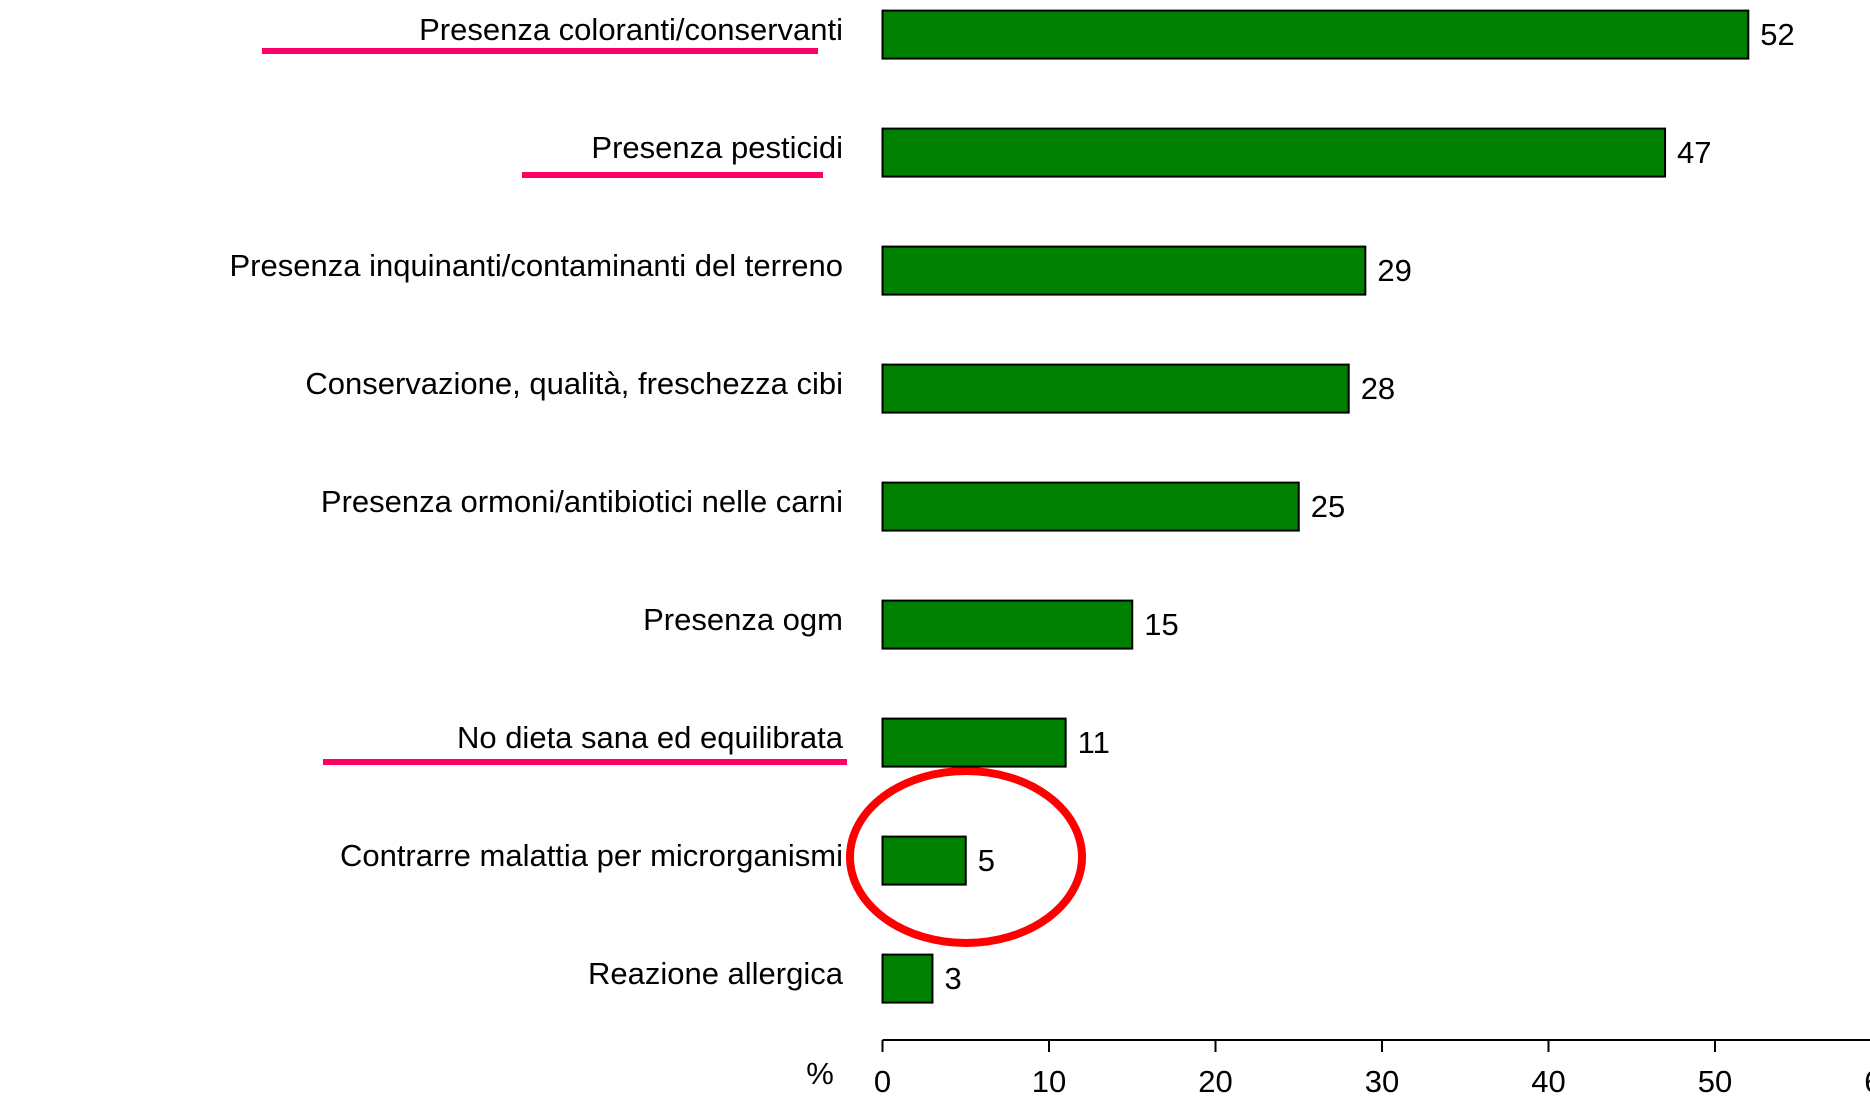  Describe the element at coordinates (1161, 624) in the screenshot. I see `value-label: 15` at that location.